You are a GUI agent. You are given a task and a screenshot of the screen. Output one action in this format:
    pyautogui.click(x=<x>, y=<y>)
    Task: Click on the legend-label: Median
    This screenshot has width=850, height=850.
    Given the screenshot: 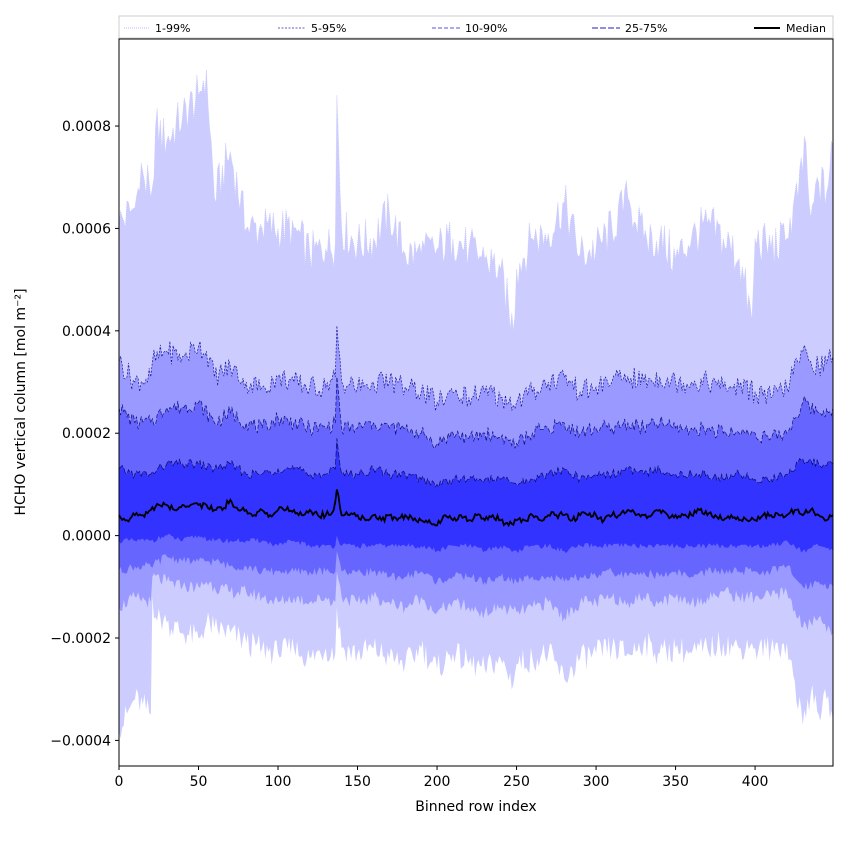 What is the action you would take?
    pyautogui.click(x=806, y=28)
    